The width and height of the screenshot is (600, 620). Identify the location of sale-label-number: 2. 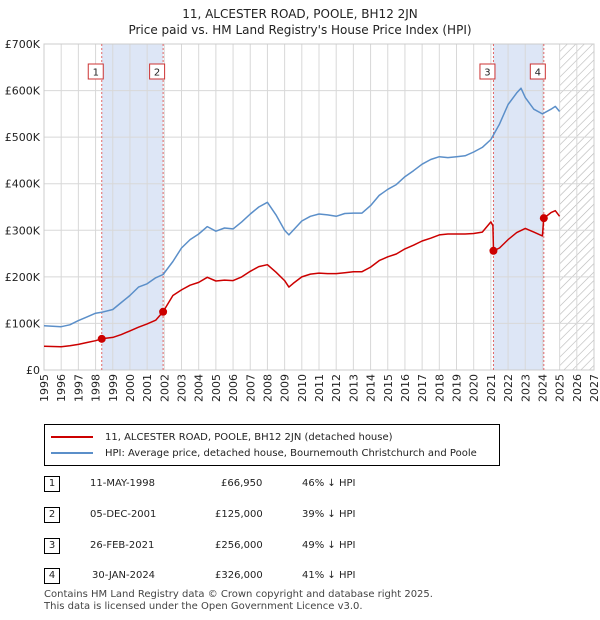
(157, 73).